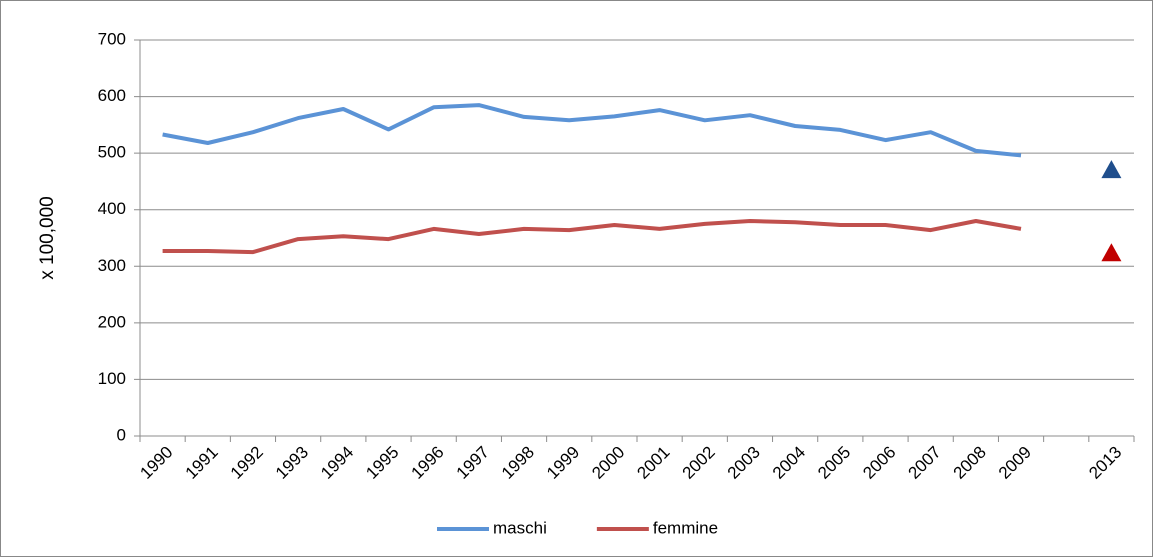 The width and height of the screenshot is (1153, 557). Describe the element at coordinates (112, 38) in the screenshot. I see `y-tick-label: 700` at that location.